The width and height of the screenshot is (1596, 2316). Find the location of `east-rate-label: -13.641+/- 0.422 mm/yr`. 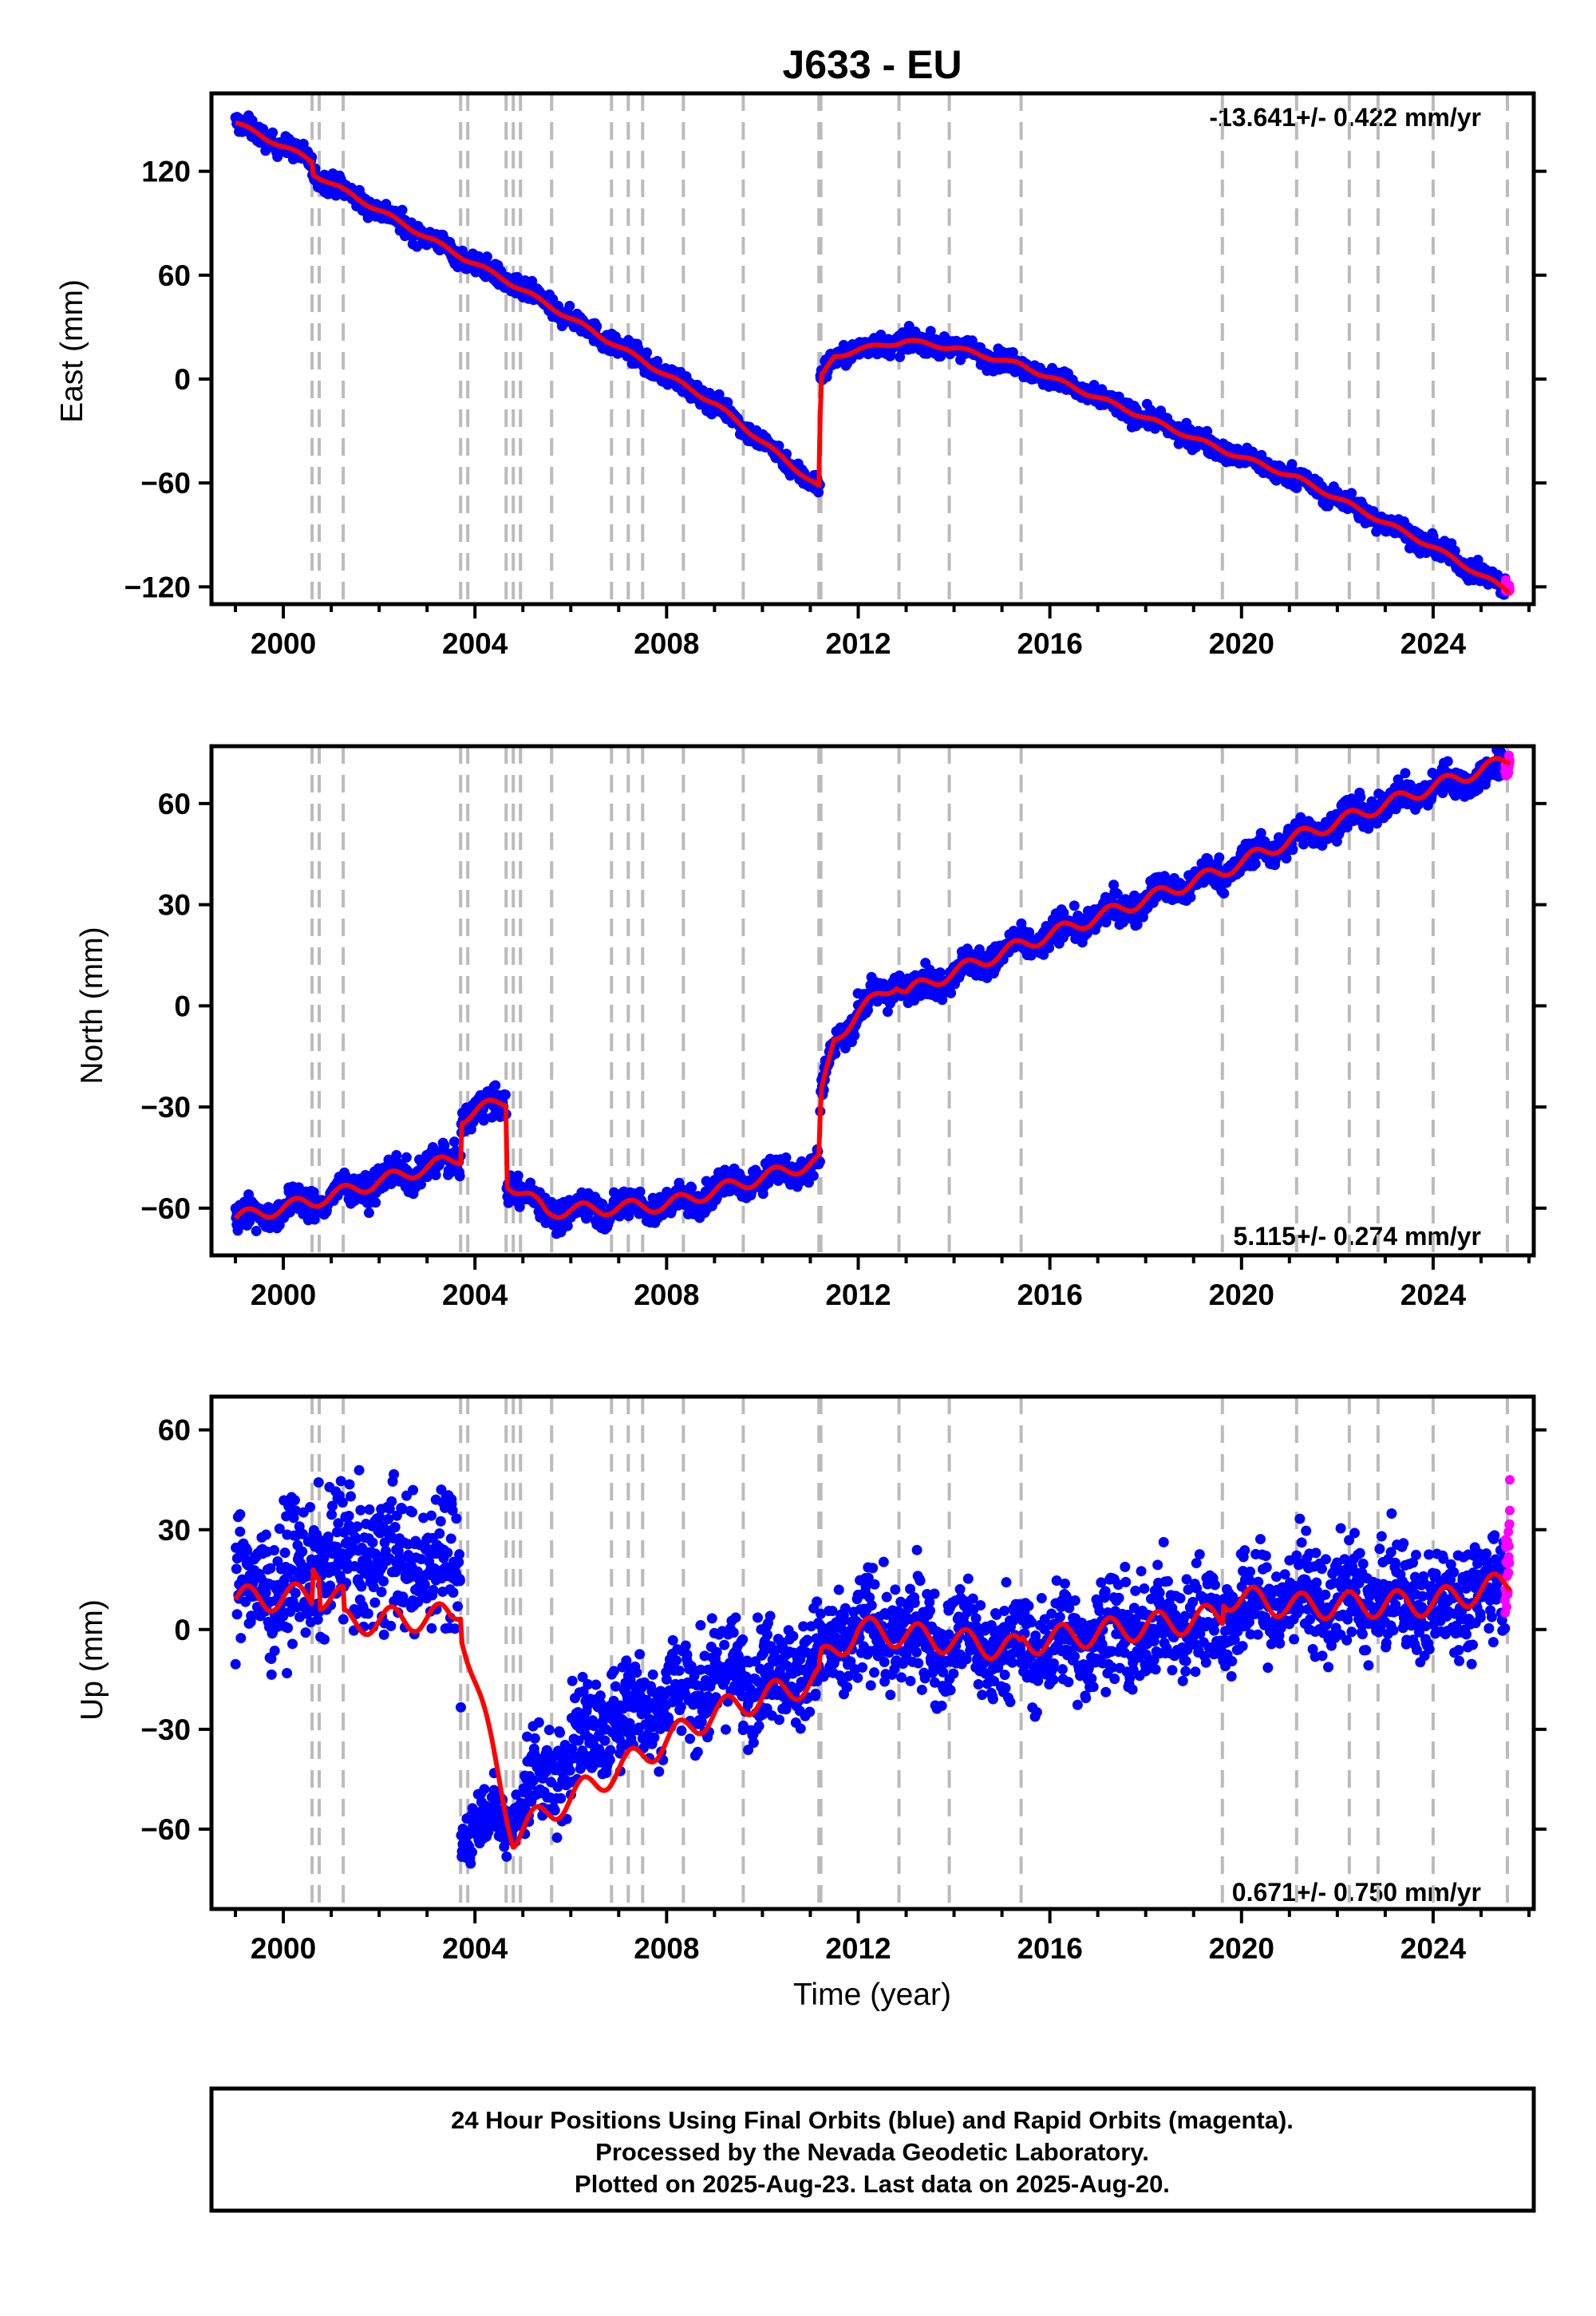

east-rate-label: -13.641+/- 0.422 mm/yr is located at coordinates (1345, 117).